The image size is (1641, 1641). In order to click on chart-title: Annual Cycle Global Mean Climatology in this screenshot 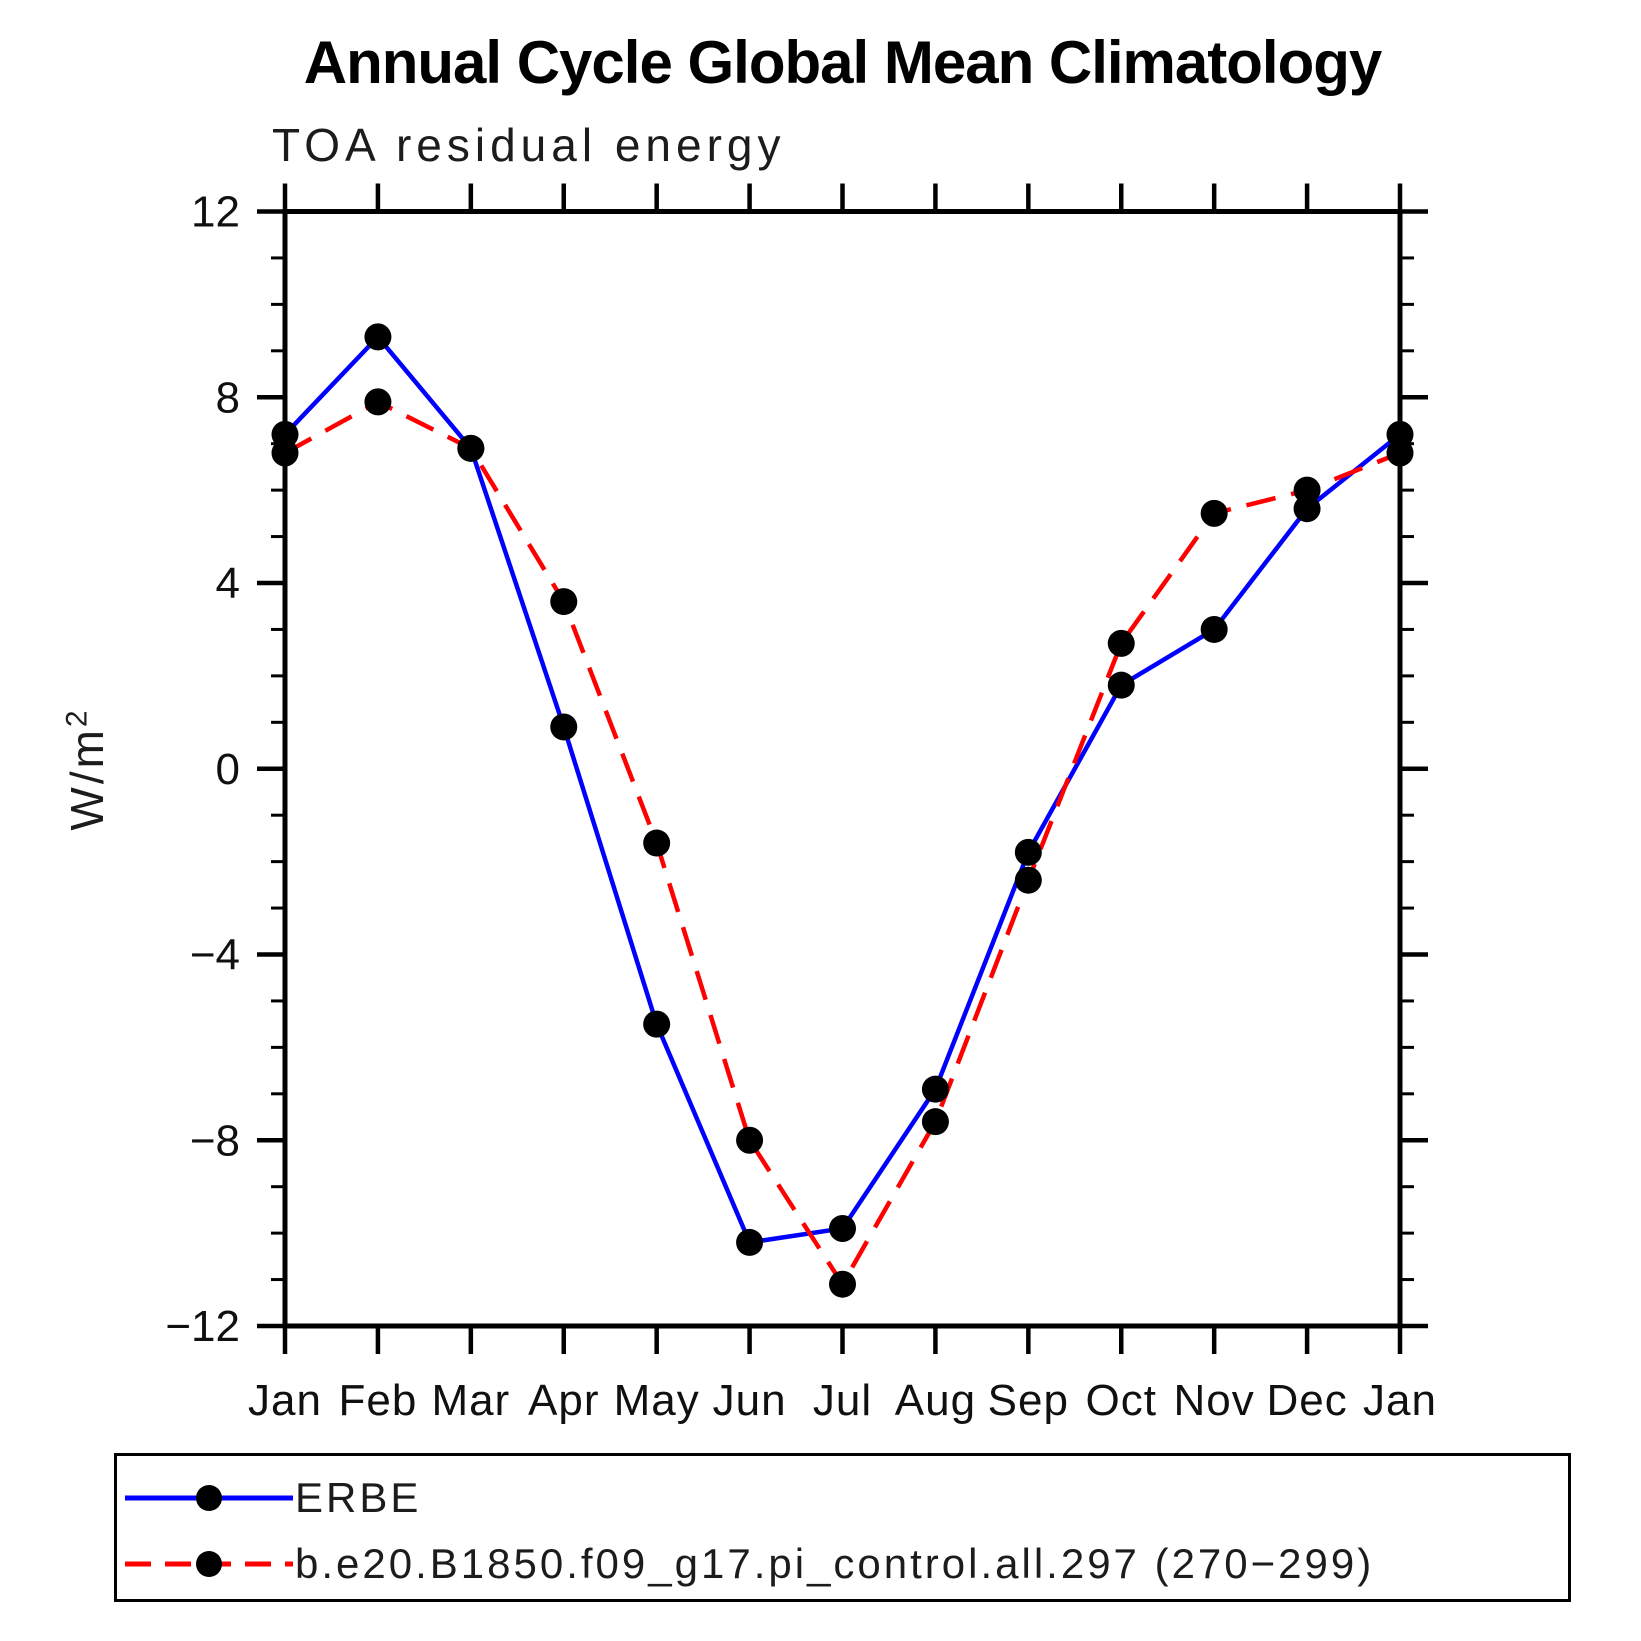, I will do `click(843, 62)`.